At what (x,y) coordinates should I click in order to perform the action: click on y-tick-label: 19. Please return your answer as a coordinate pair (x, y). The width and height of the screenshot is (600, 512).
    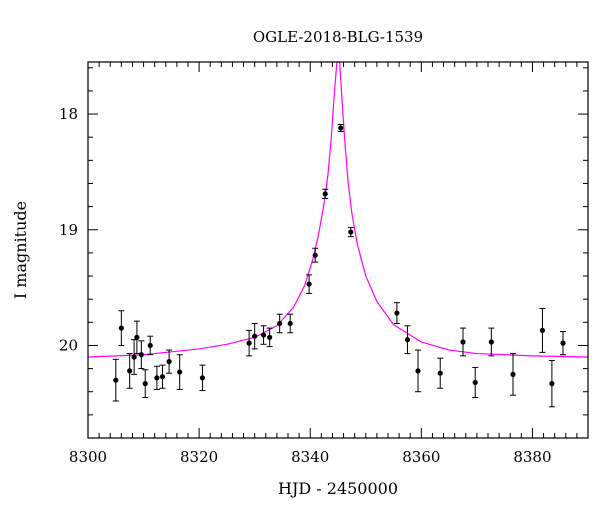
    Looking at the image, I should click on (68, 230).